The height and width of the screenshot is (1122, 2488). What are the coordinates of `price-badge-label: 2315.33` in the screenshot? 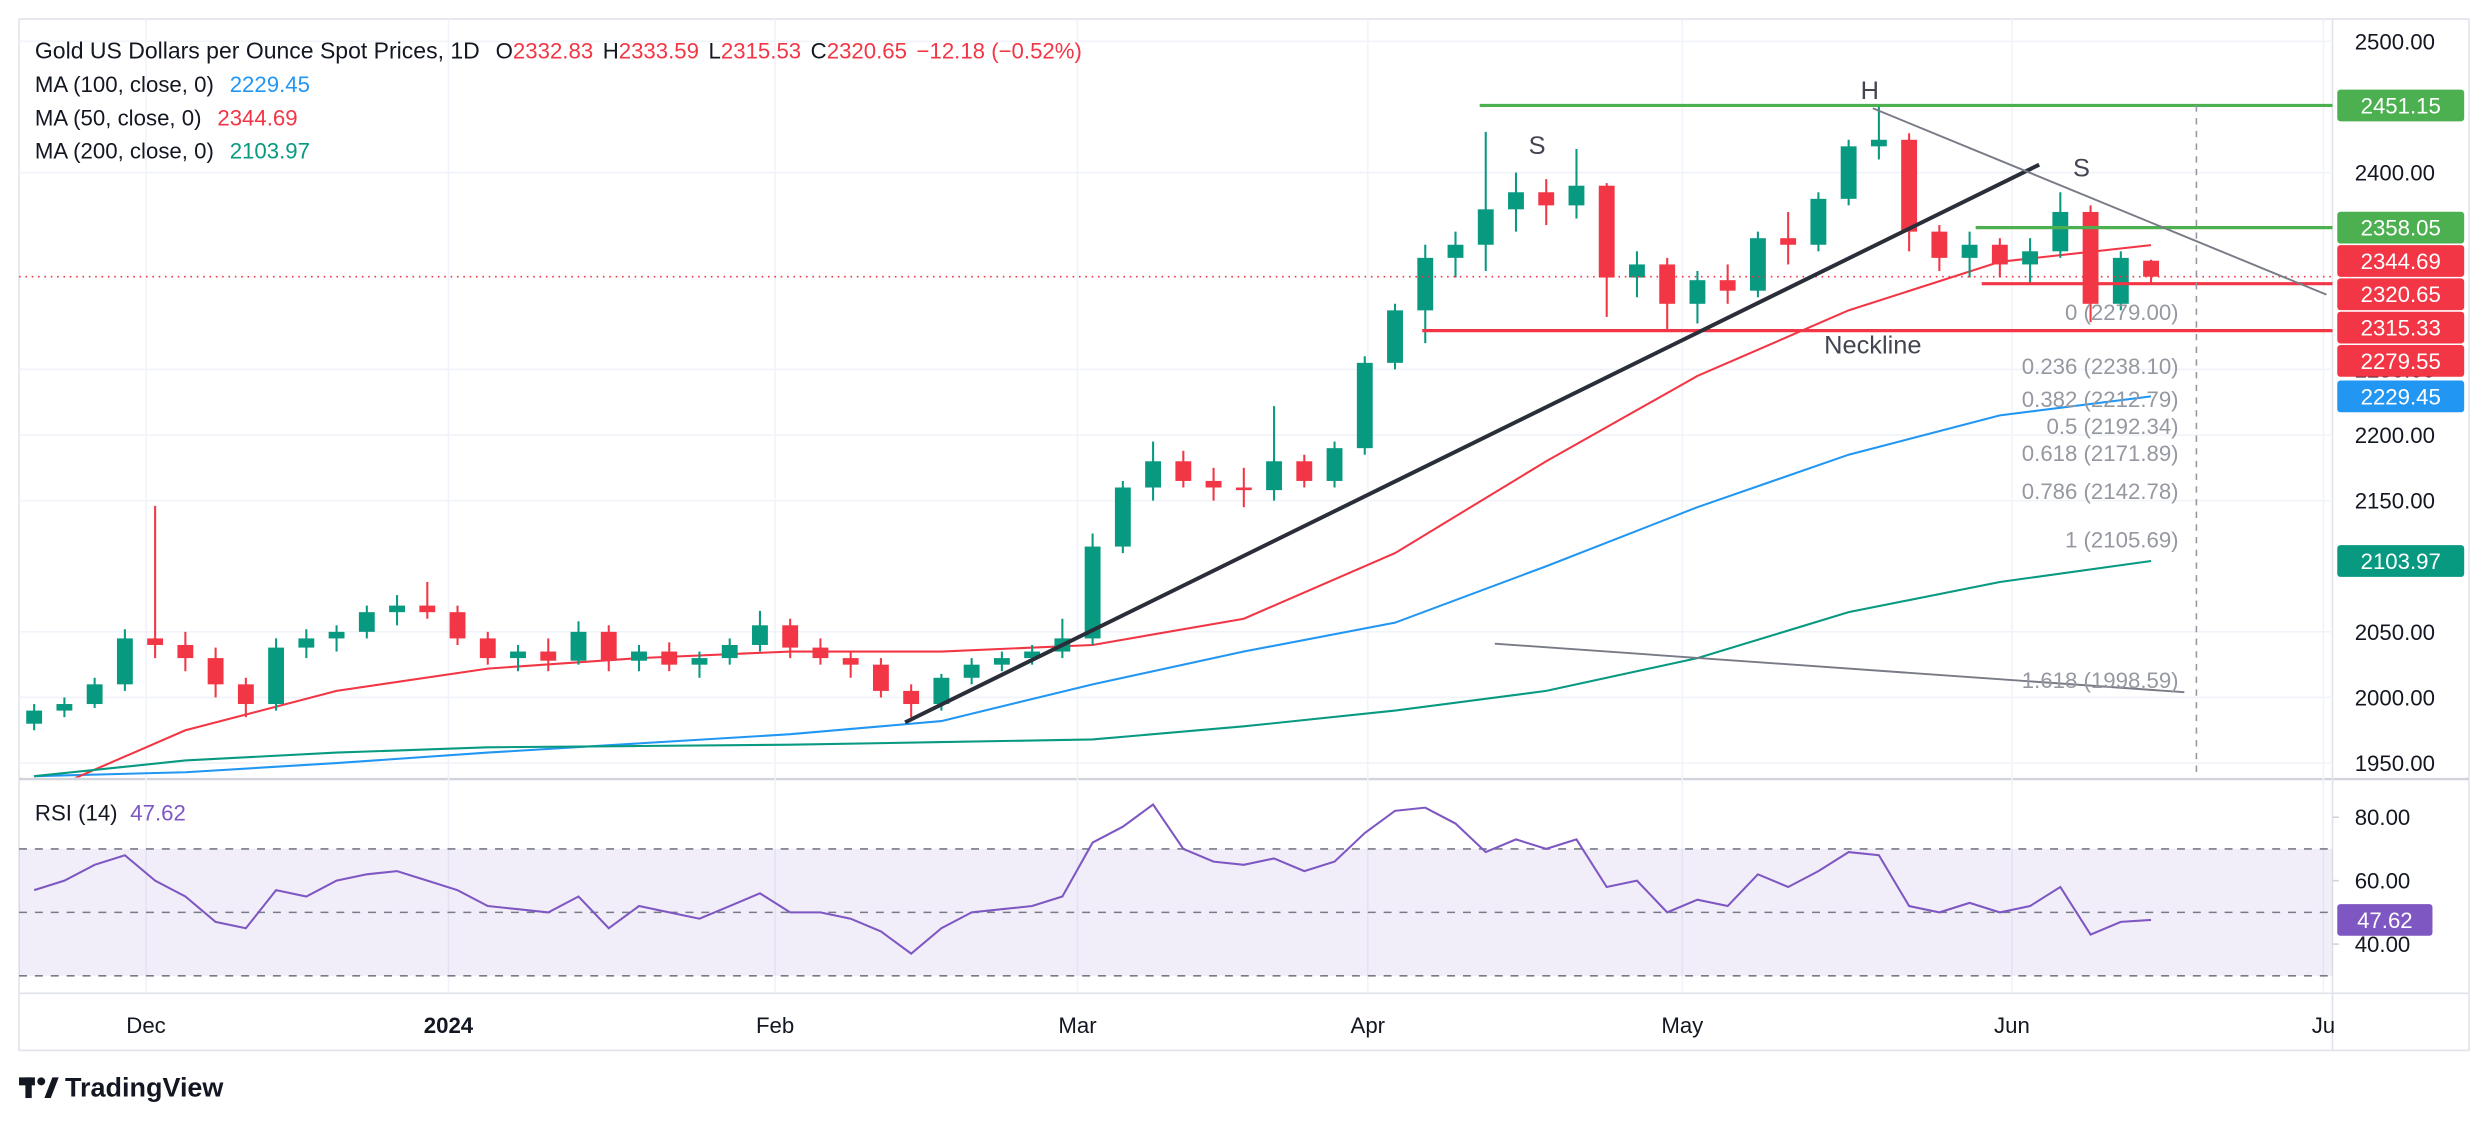 It's located at (2401, 328).